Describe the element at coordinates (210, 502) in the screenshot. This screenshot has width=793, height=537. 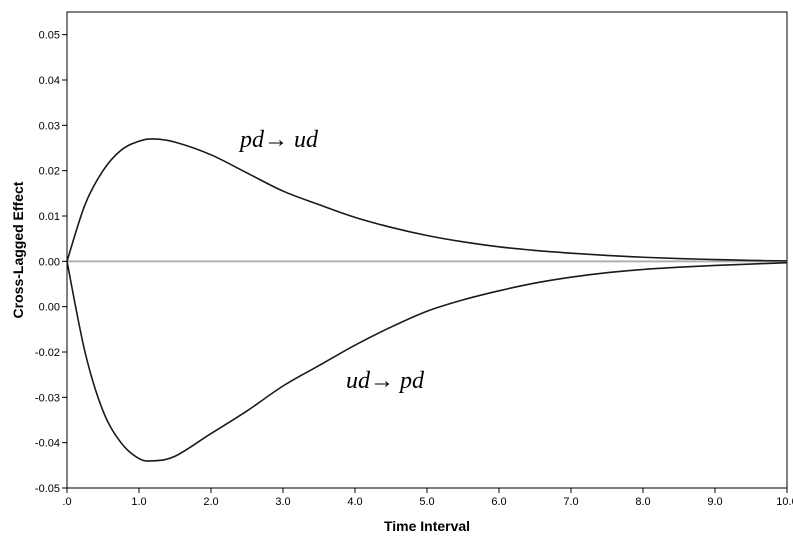
I see `x-tick-label: 2.0` at that location.